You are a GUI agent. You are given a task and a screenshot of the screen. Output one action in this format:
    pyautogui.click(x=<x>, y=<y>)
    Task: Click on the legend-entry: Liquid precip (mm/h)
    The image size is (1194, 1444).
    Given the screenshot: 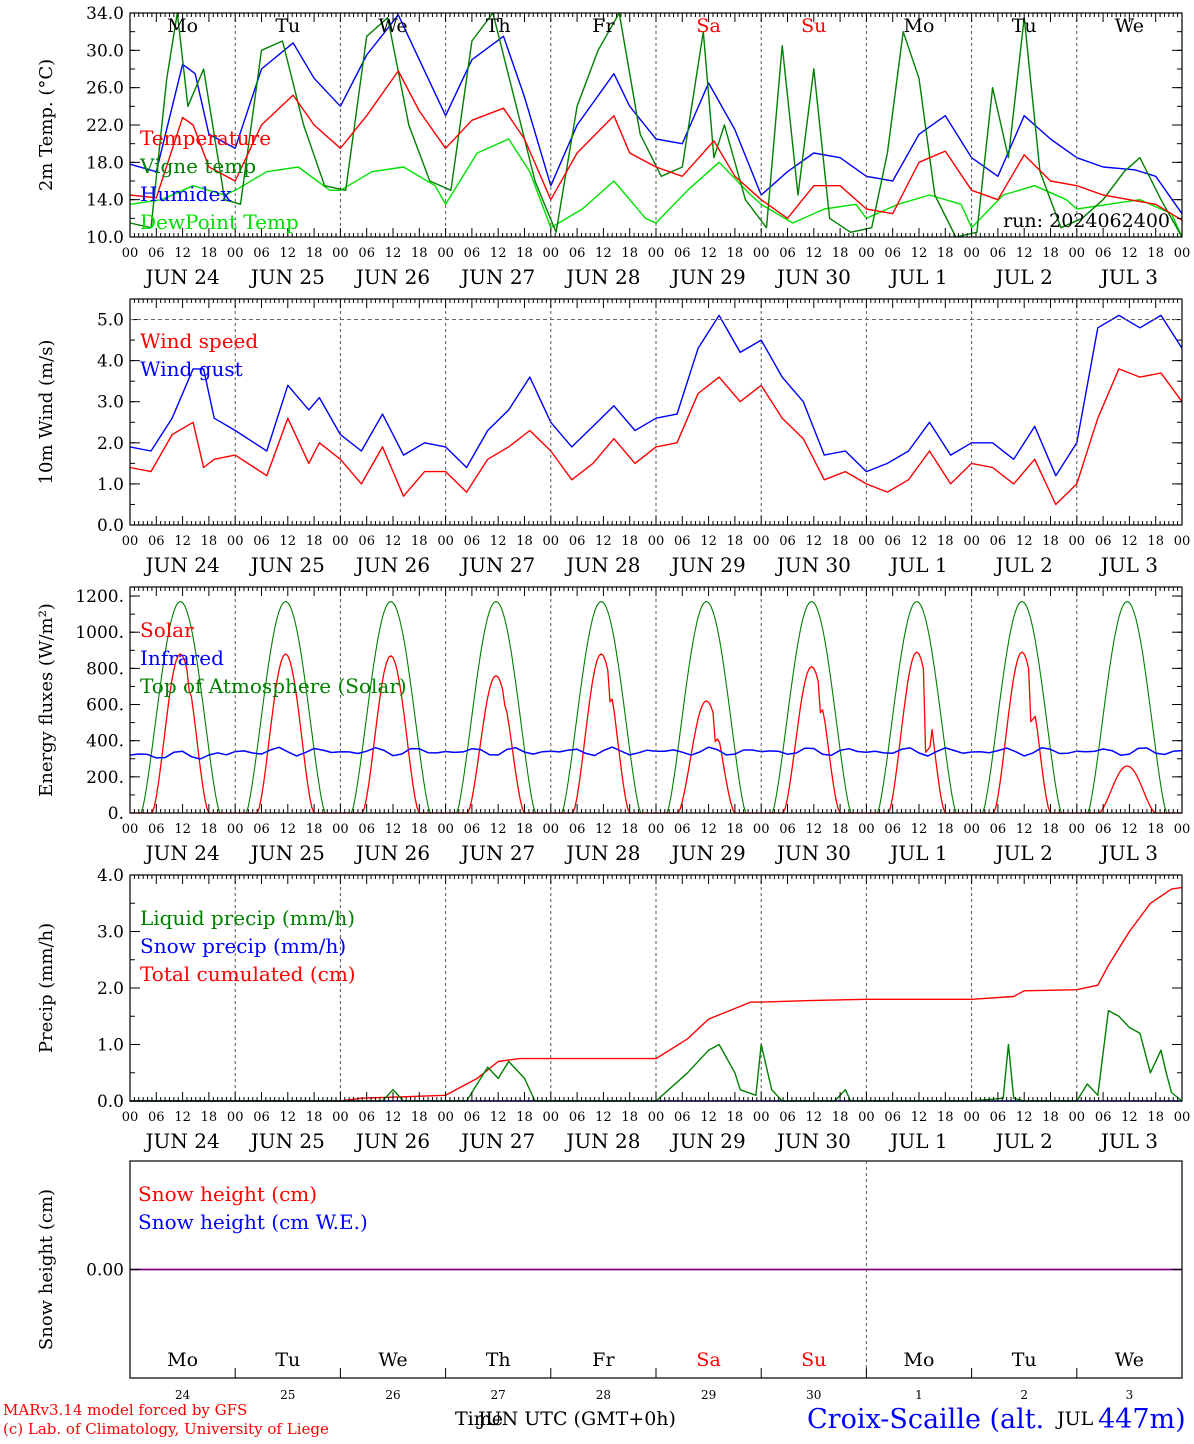 What is the action you would take?
    pyautogui.click(x=247, y=918)
    